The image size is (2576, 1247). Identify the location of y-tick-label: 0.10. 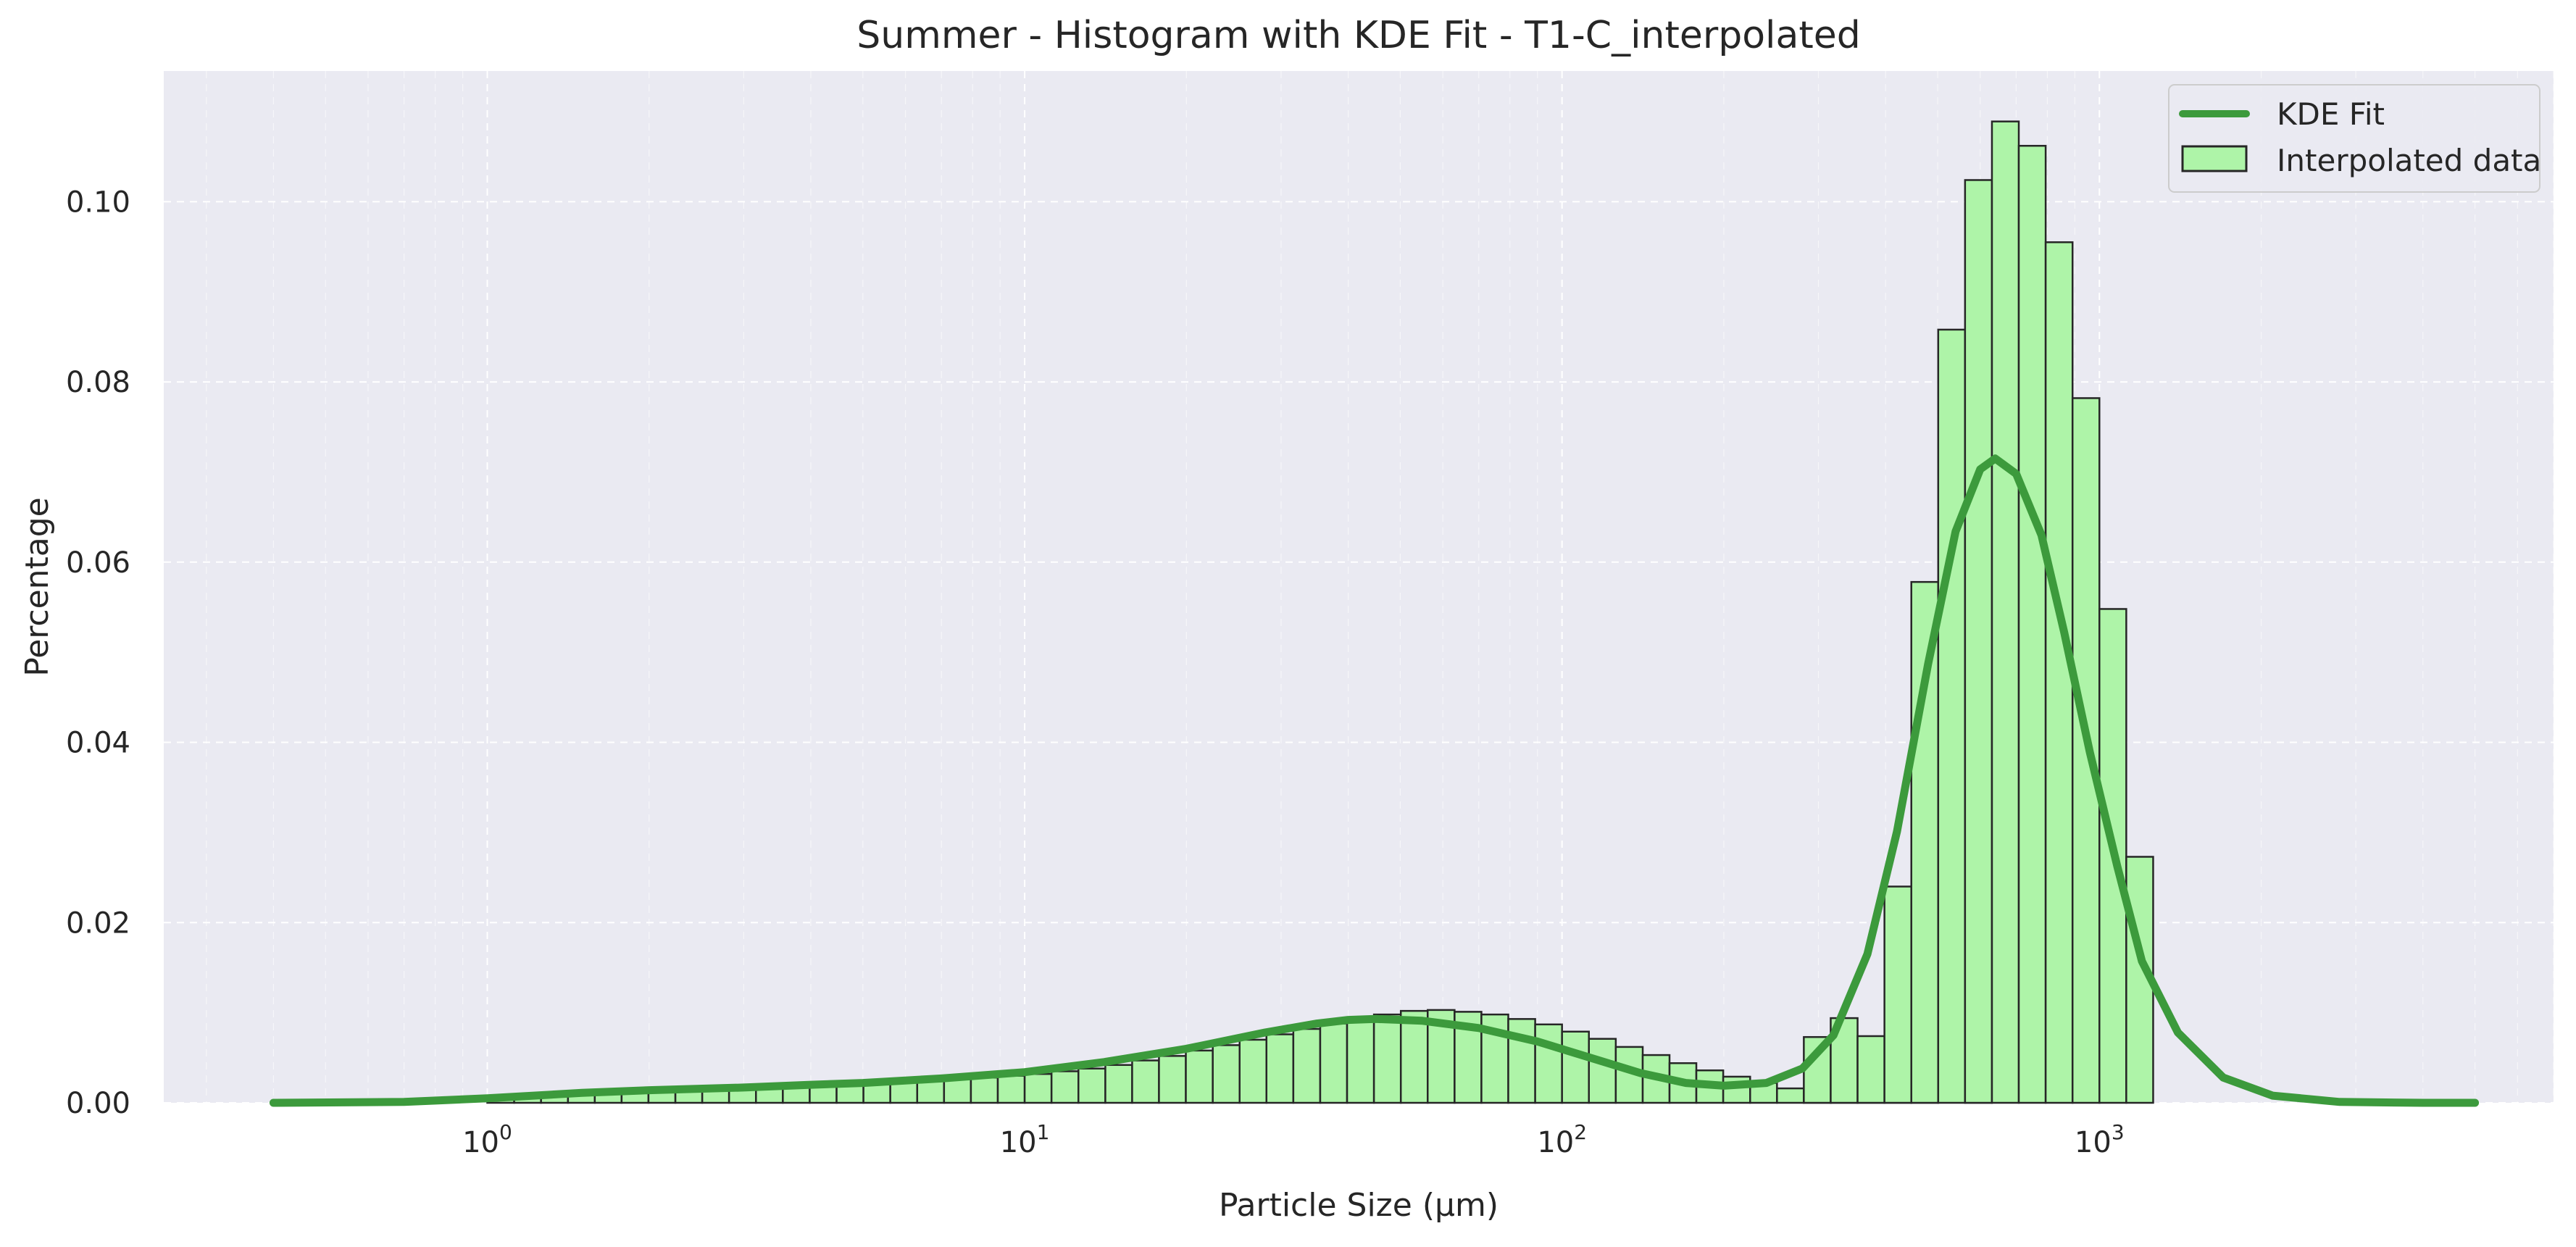
(98, 202).